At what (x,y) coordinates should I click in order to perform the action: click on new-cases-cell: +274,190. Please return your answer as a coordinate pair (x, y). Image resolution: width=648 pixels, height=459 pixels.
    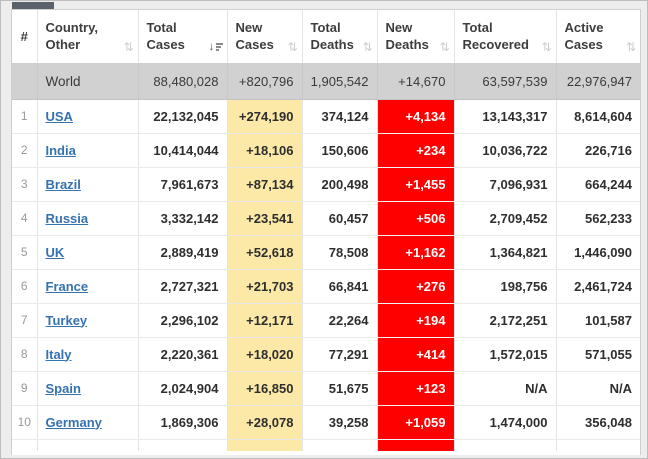
    Looking at the image, I should click on (264, 116).